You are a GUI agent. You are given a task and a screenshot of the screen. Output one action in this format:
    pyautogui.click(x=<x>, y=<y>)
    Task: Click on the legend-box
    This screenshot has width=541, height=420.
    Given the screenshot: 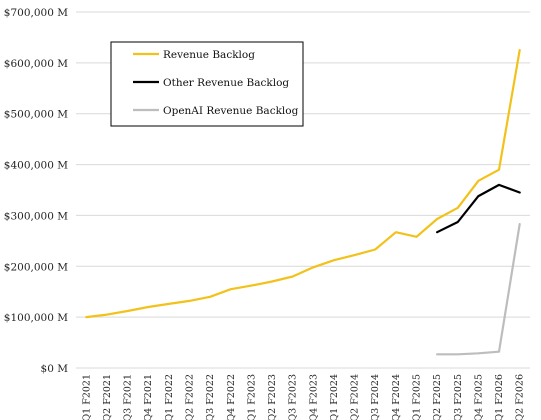 What is the action you would take?
    pyautogui.click(x=207, y=84)
    